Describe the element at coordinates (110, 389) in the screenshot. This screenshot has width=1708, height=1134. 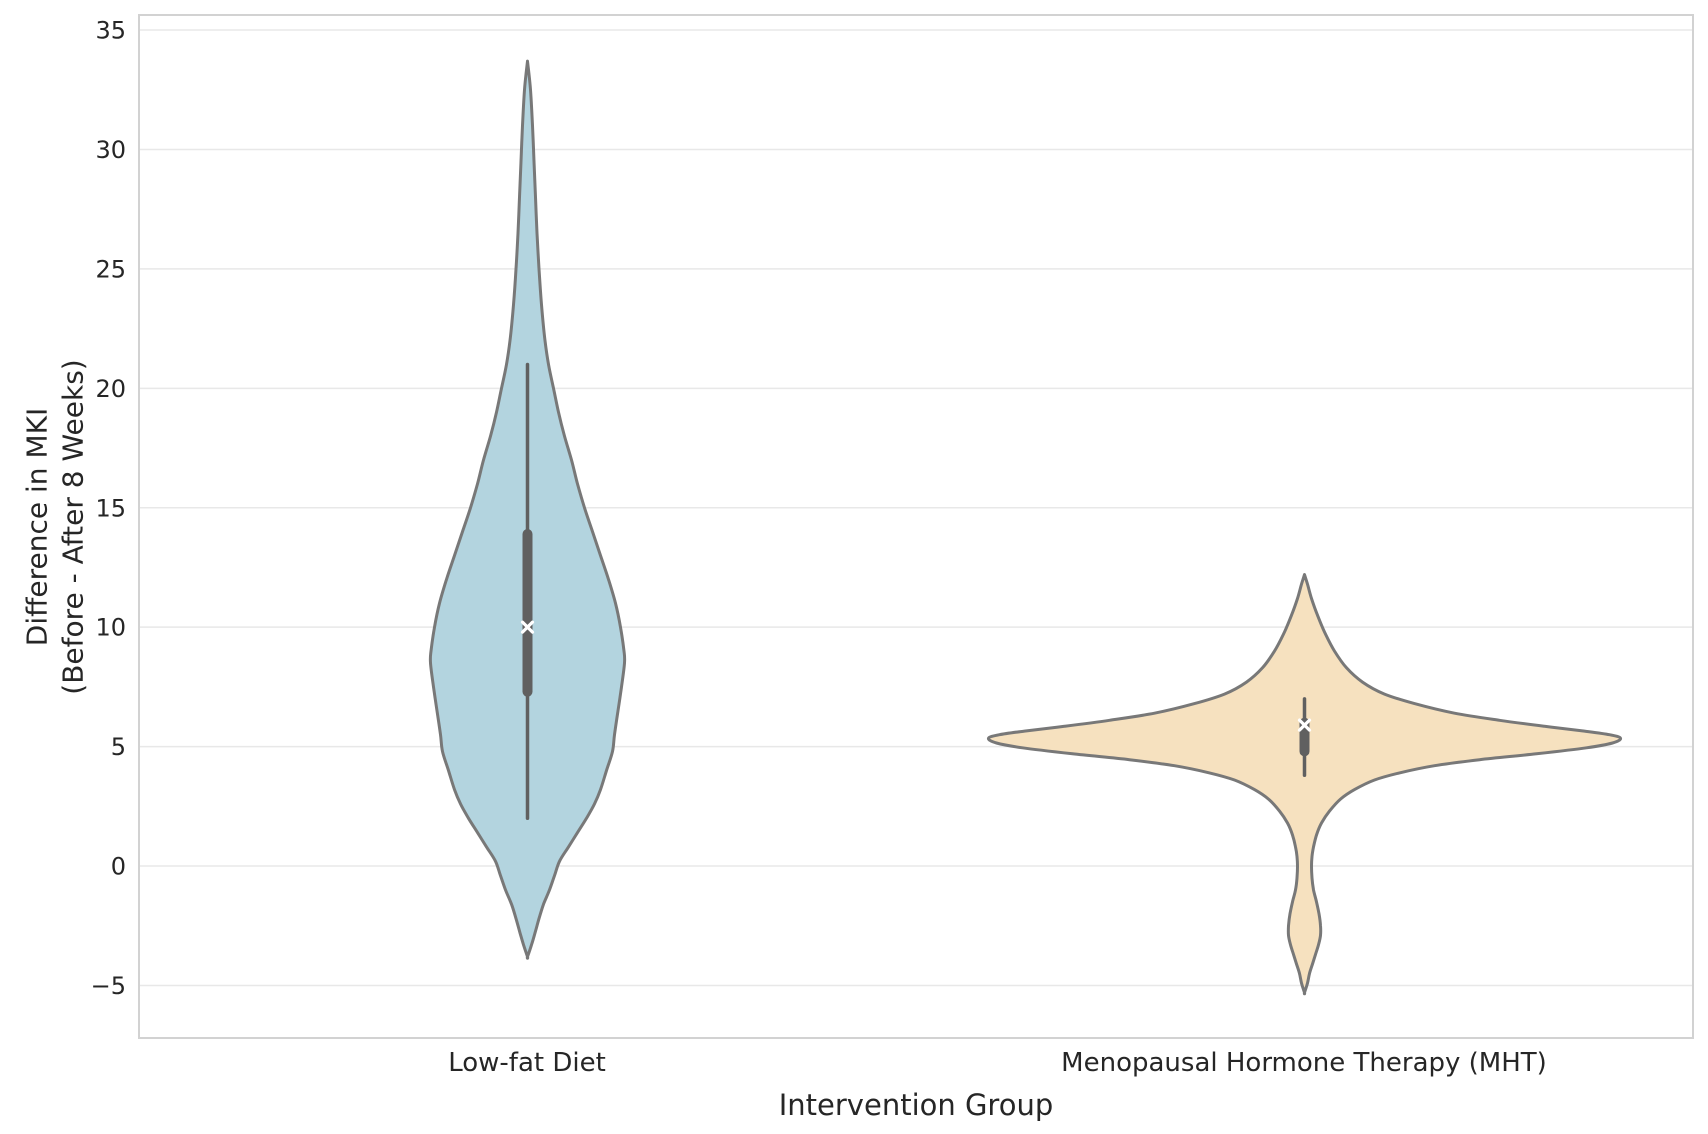
I see `y-tick-label: 20` at that location.